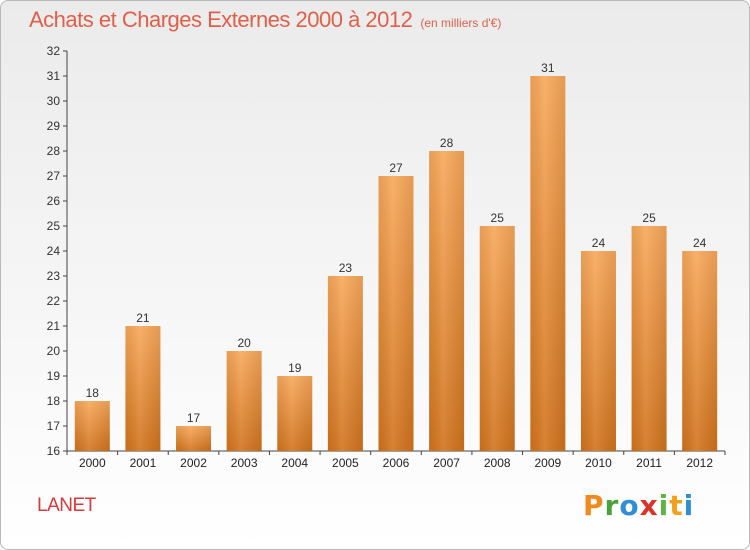 This screenshot has height=550, width=750. Describe the element at coordinates (54, 301) in the screenshot. I see `y-tick-label: 22` at that location.